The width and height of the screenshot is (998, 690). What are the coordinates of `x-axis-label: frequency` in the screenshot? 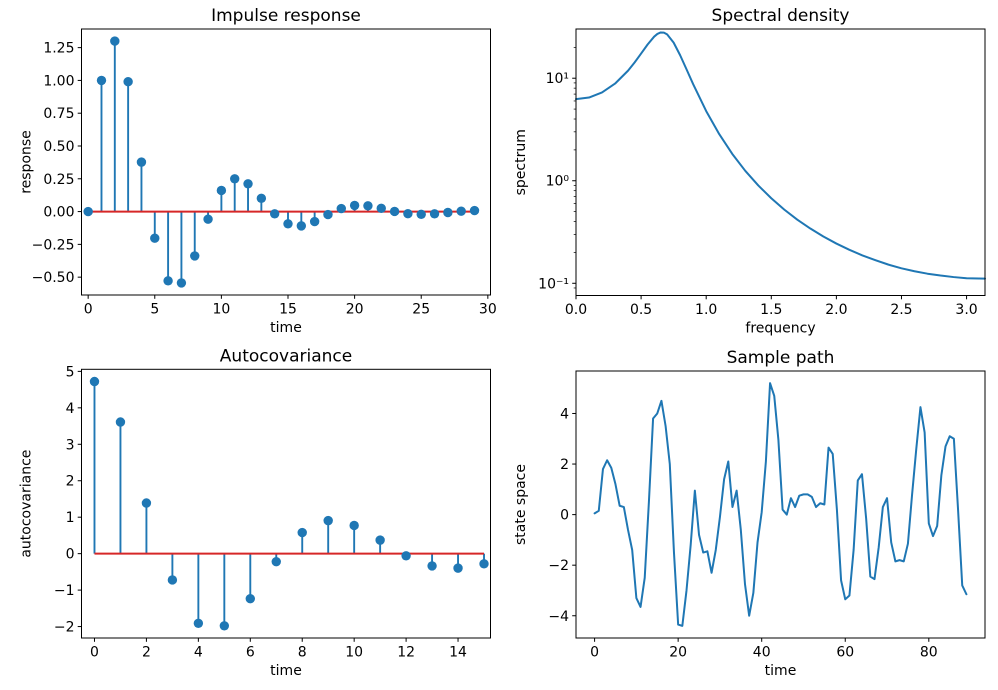 It's located at (780, 329).